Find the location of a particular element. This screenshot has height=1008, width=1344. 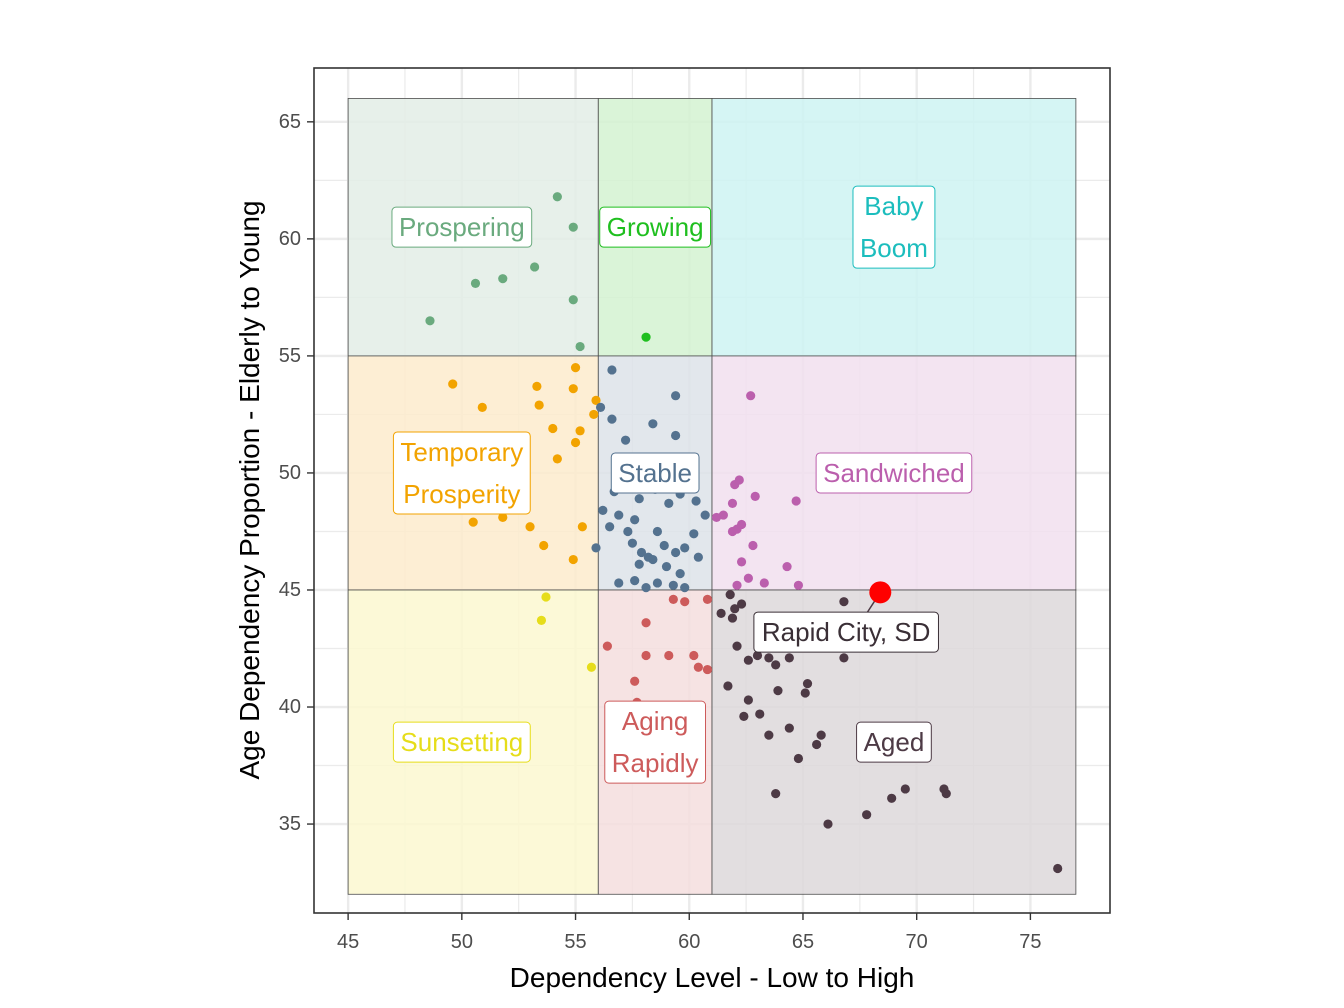

y-tick-label: 65 is located at coordinates (290, 122).